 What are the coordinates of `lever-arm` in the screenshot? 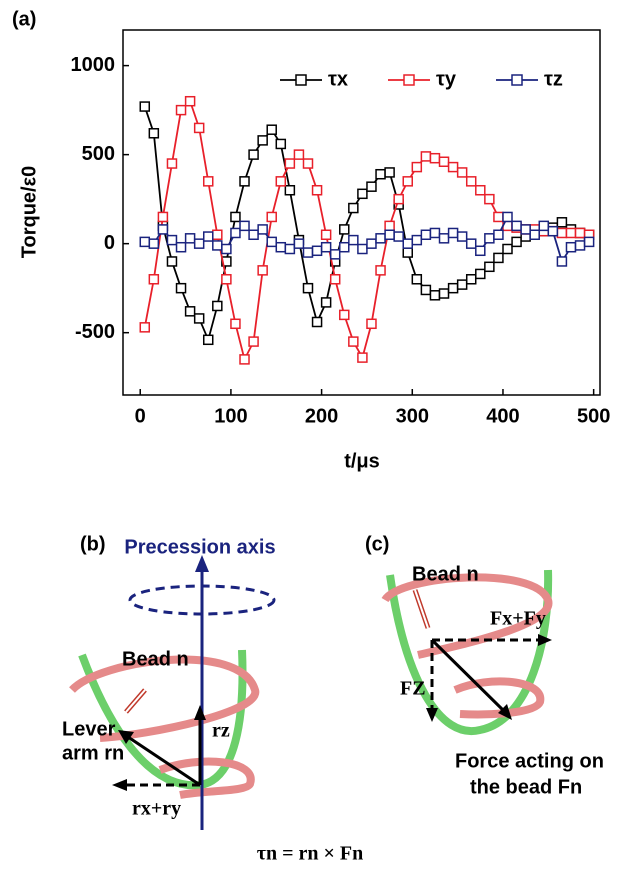 It's located at (162, 760).